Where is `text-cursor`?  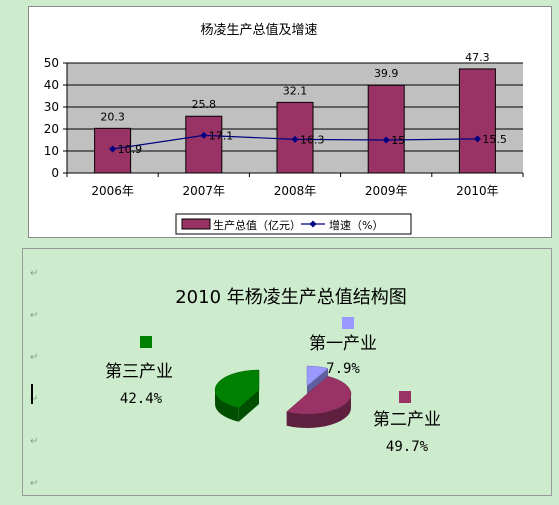 text-cursor is located at coordinates (32, 394).